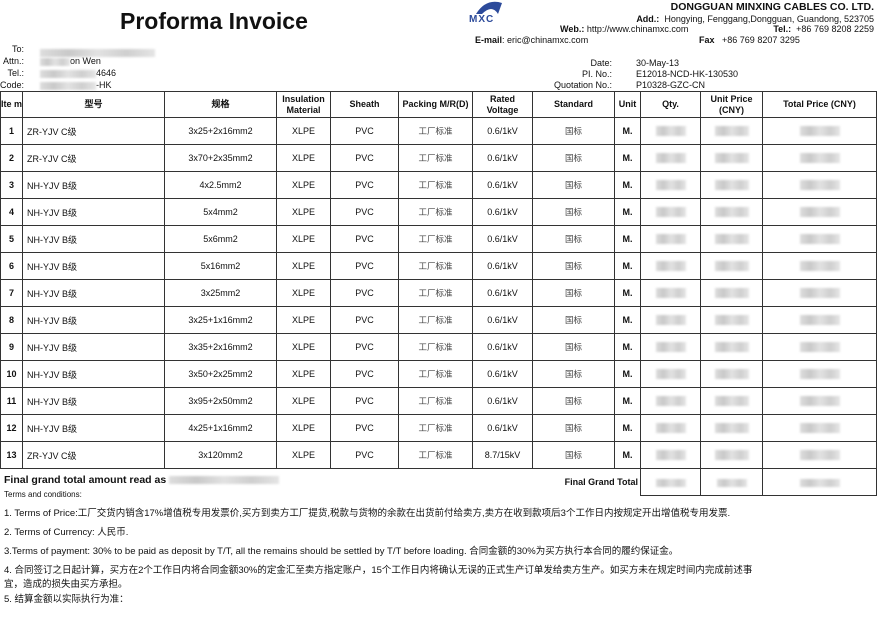 This screenshot has height=631, width=878. Describe the element at coordinates (782, 29) in the screenshot. I see `company-tel-label: Tel.:` at that location.